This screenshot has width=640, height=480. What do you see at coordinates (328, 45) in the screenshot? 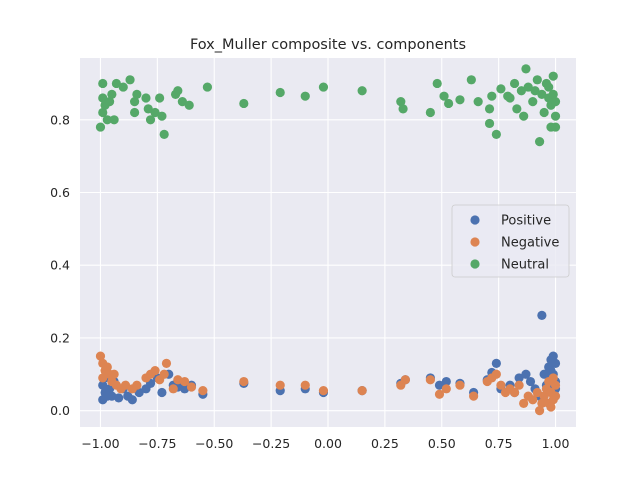
I see `chart-title: Fox_Muller composite vs. components` at bounding box center [328, 45].